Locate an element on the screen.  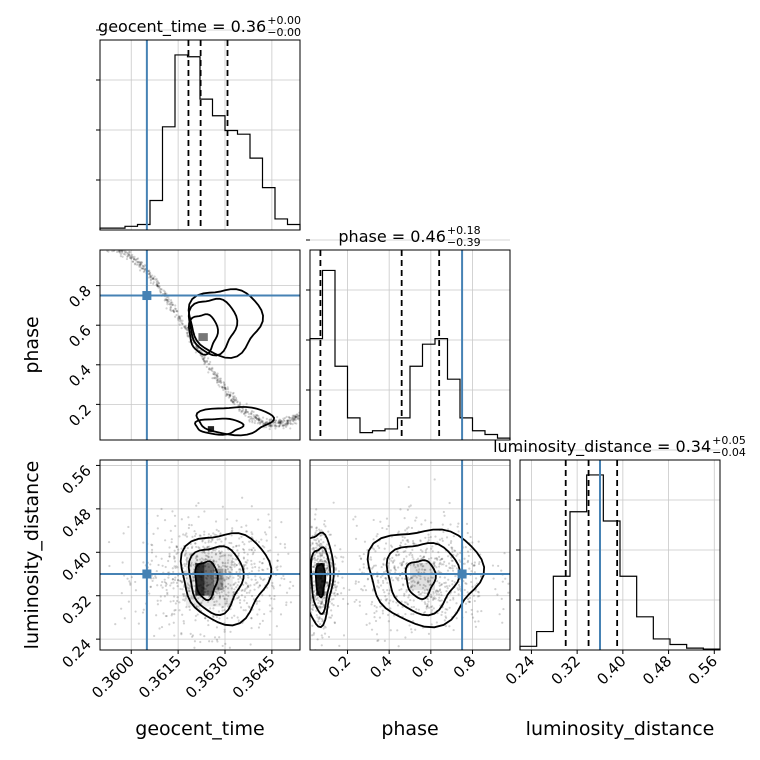
injection-marker is located at coordinates (147, 574).